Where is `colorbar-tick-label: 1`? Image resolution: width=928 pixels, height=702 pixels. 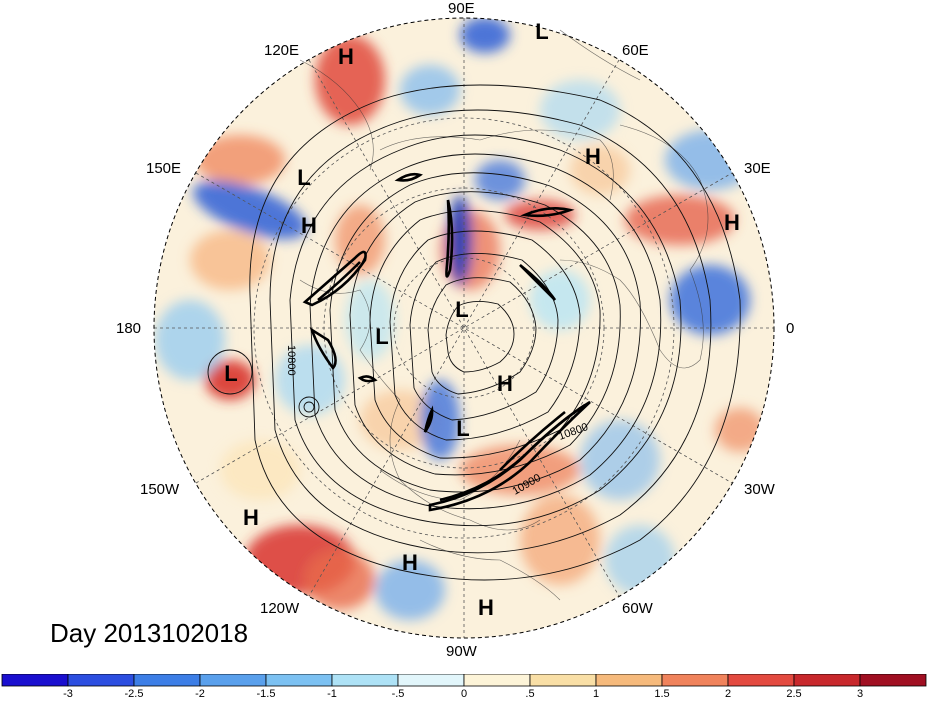 colorbar-tick-label: 1 is located at coordinates (596, 694).